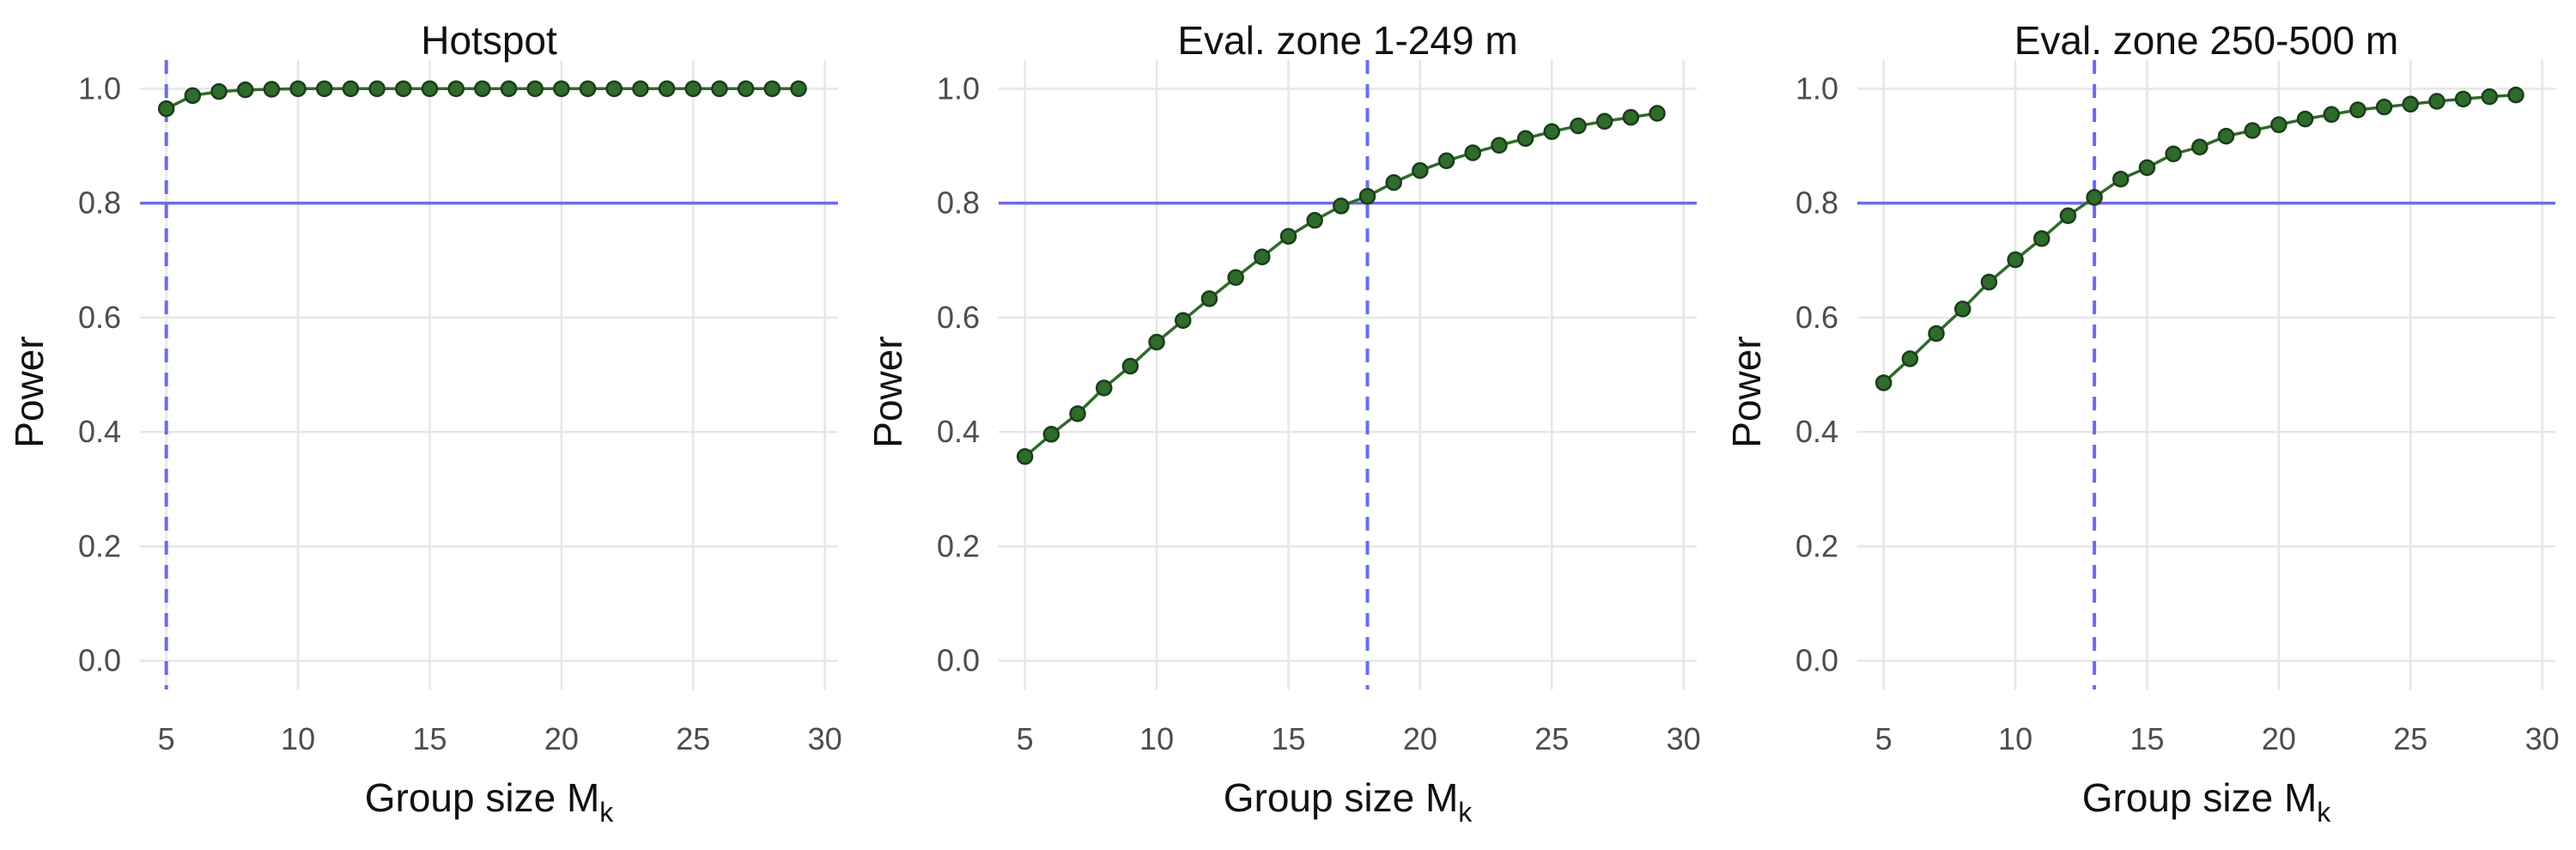 This screenshot has height=850, width=2576. I want to click on x-tick-label: 20, so click(561, 739).